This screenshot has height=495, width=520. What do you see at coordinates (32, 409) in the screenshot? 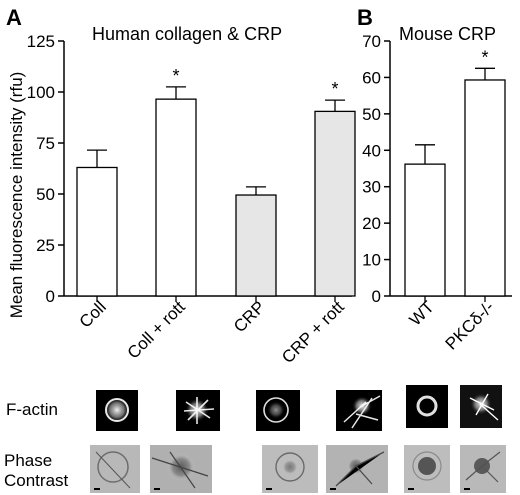
I see `factin-row-label: F-actin` at bounding box center [32, 409].